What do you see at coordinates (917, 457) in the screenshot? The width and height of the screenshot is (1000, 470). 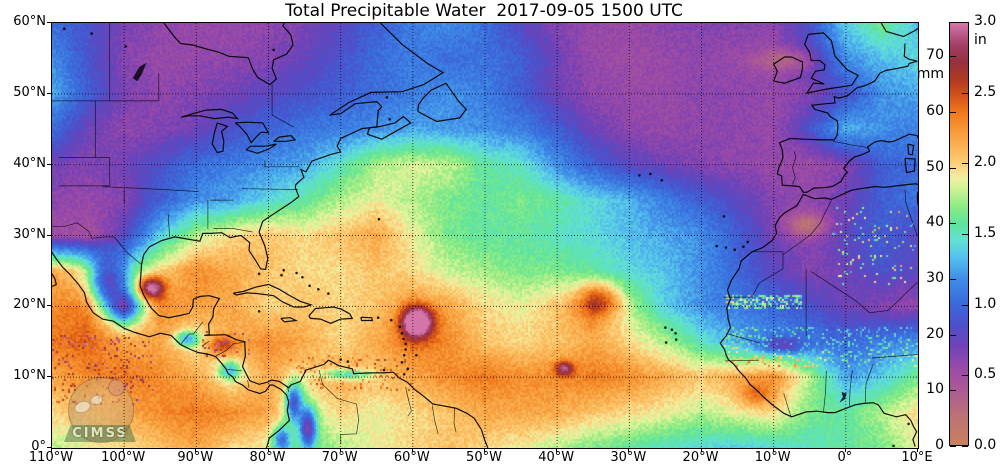 I see `x-tick-label: 10°E` at bounding box center [917, 457].